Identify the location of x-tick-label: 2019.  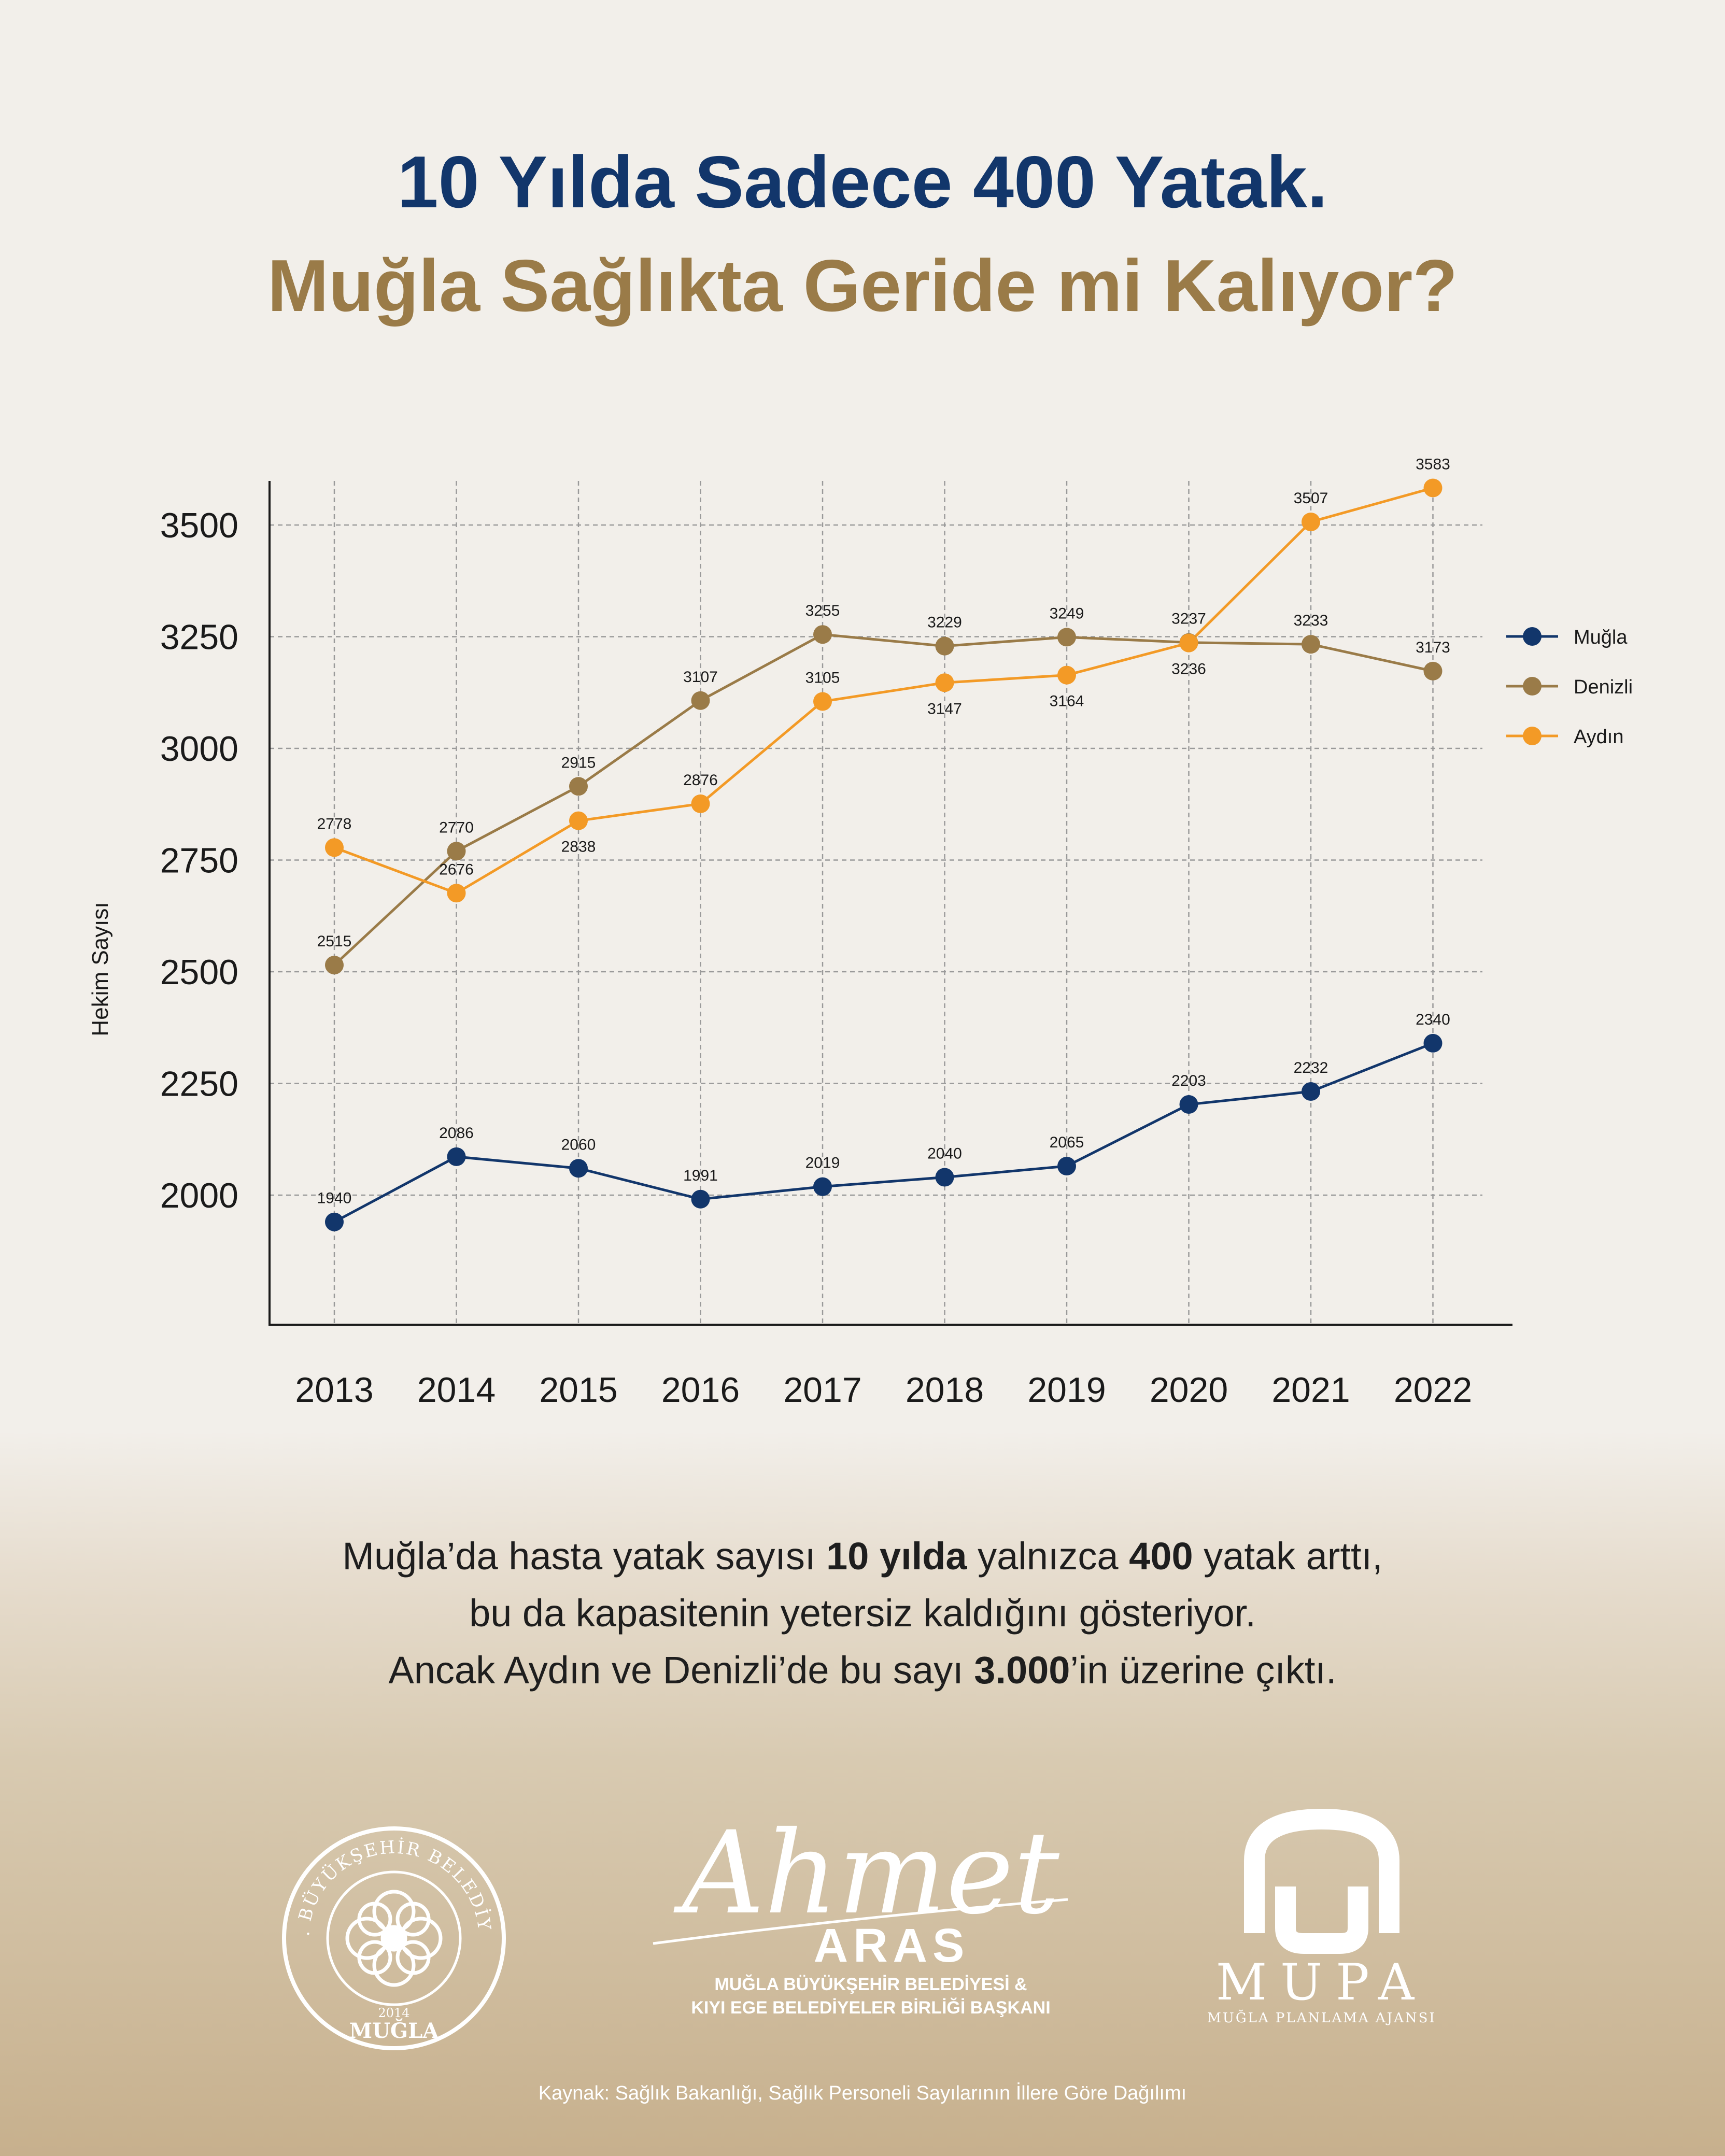
(1066, 1390).